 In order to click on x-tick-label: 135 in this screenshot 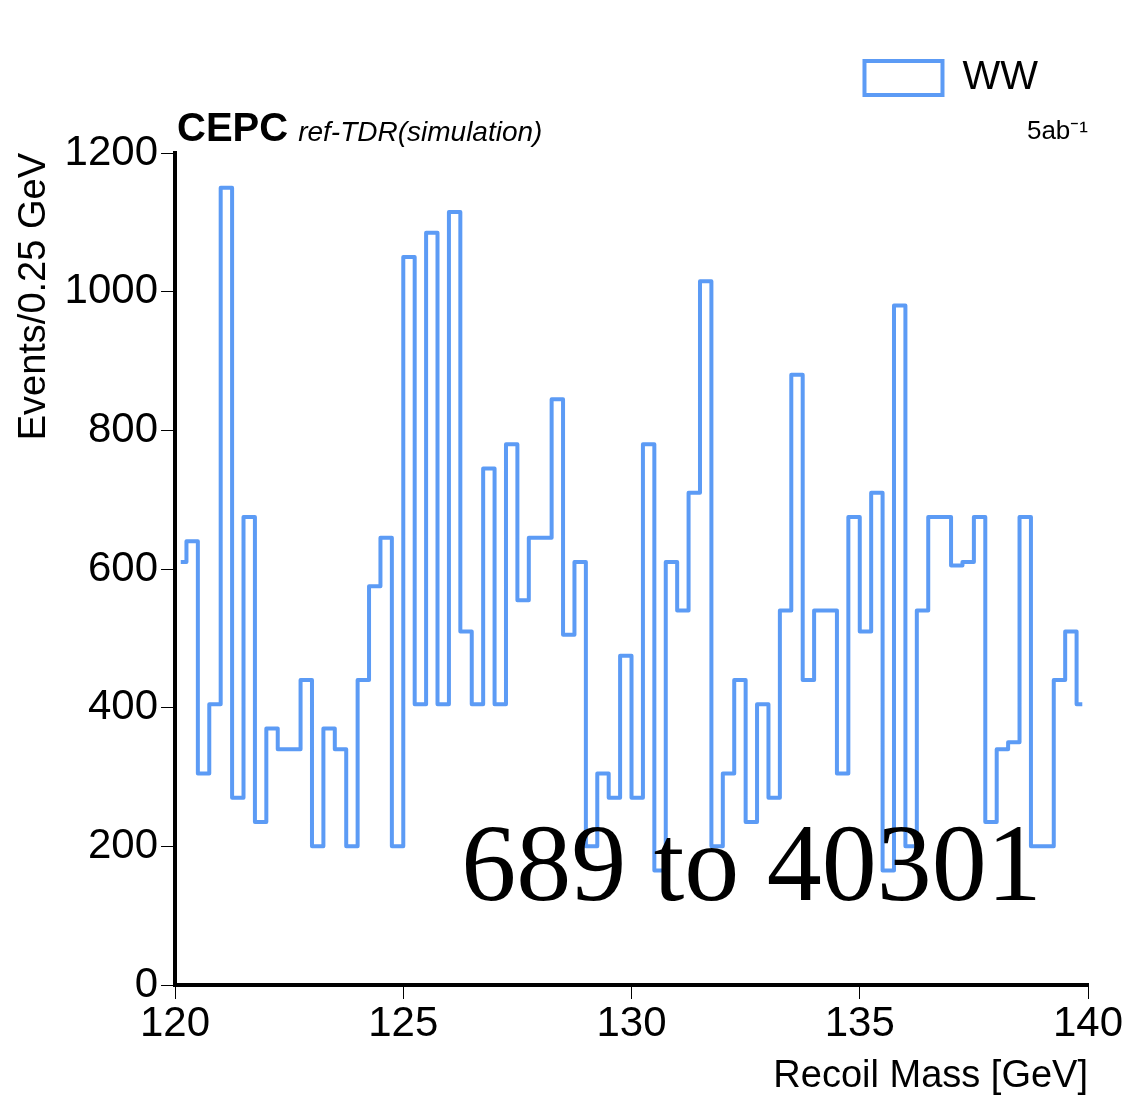, I will do `click(859, 1021)`.